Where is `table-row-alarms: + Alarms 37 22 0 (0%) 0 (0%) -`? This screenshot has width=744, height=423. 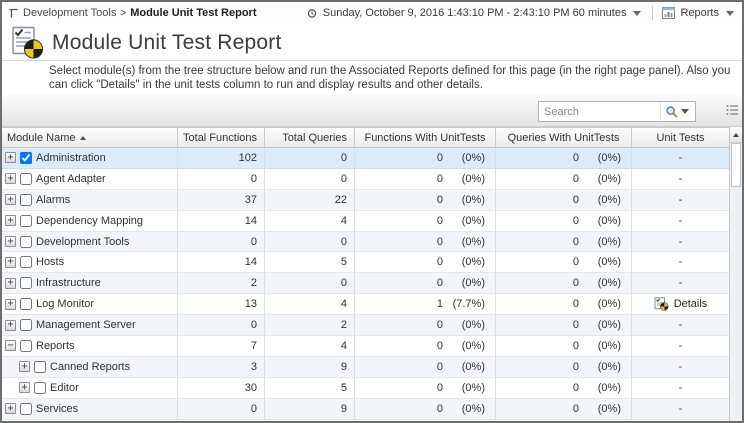
table-row-alarms: + Alarms 37 22 0 (0%) 0 (0%) - is located at coordinates (365, 200).